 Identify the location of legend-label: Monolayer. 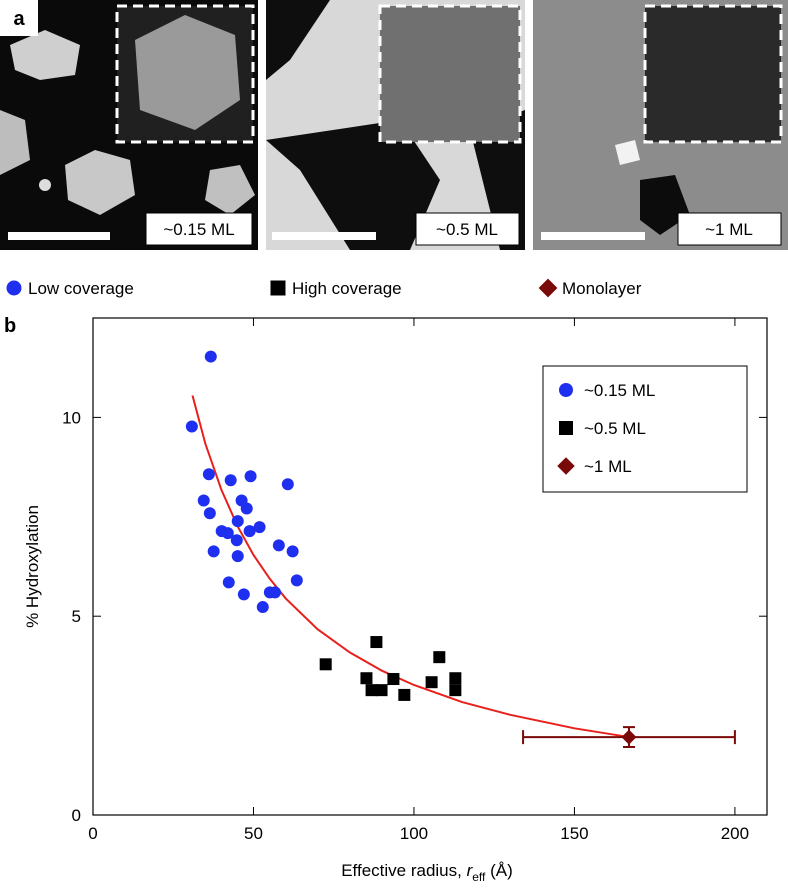
(602, 288).